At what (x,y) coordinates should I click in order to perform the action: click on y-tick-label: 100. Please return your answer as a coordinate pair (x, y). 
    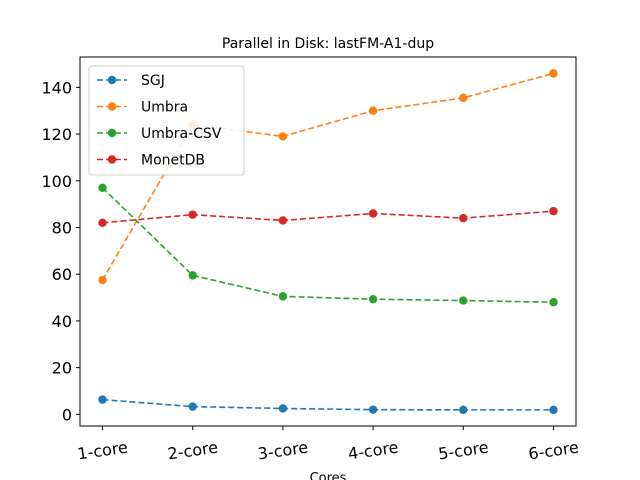
    Looking at the image, I should click on (56, 181).